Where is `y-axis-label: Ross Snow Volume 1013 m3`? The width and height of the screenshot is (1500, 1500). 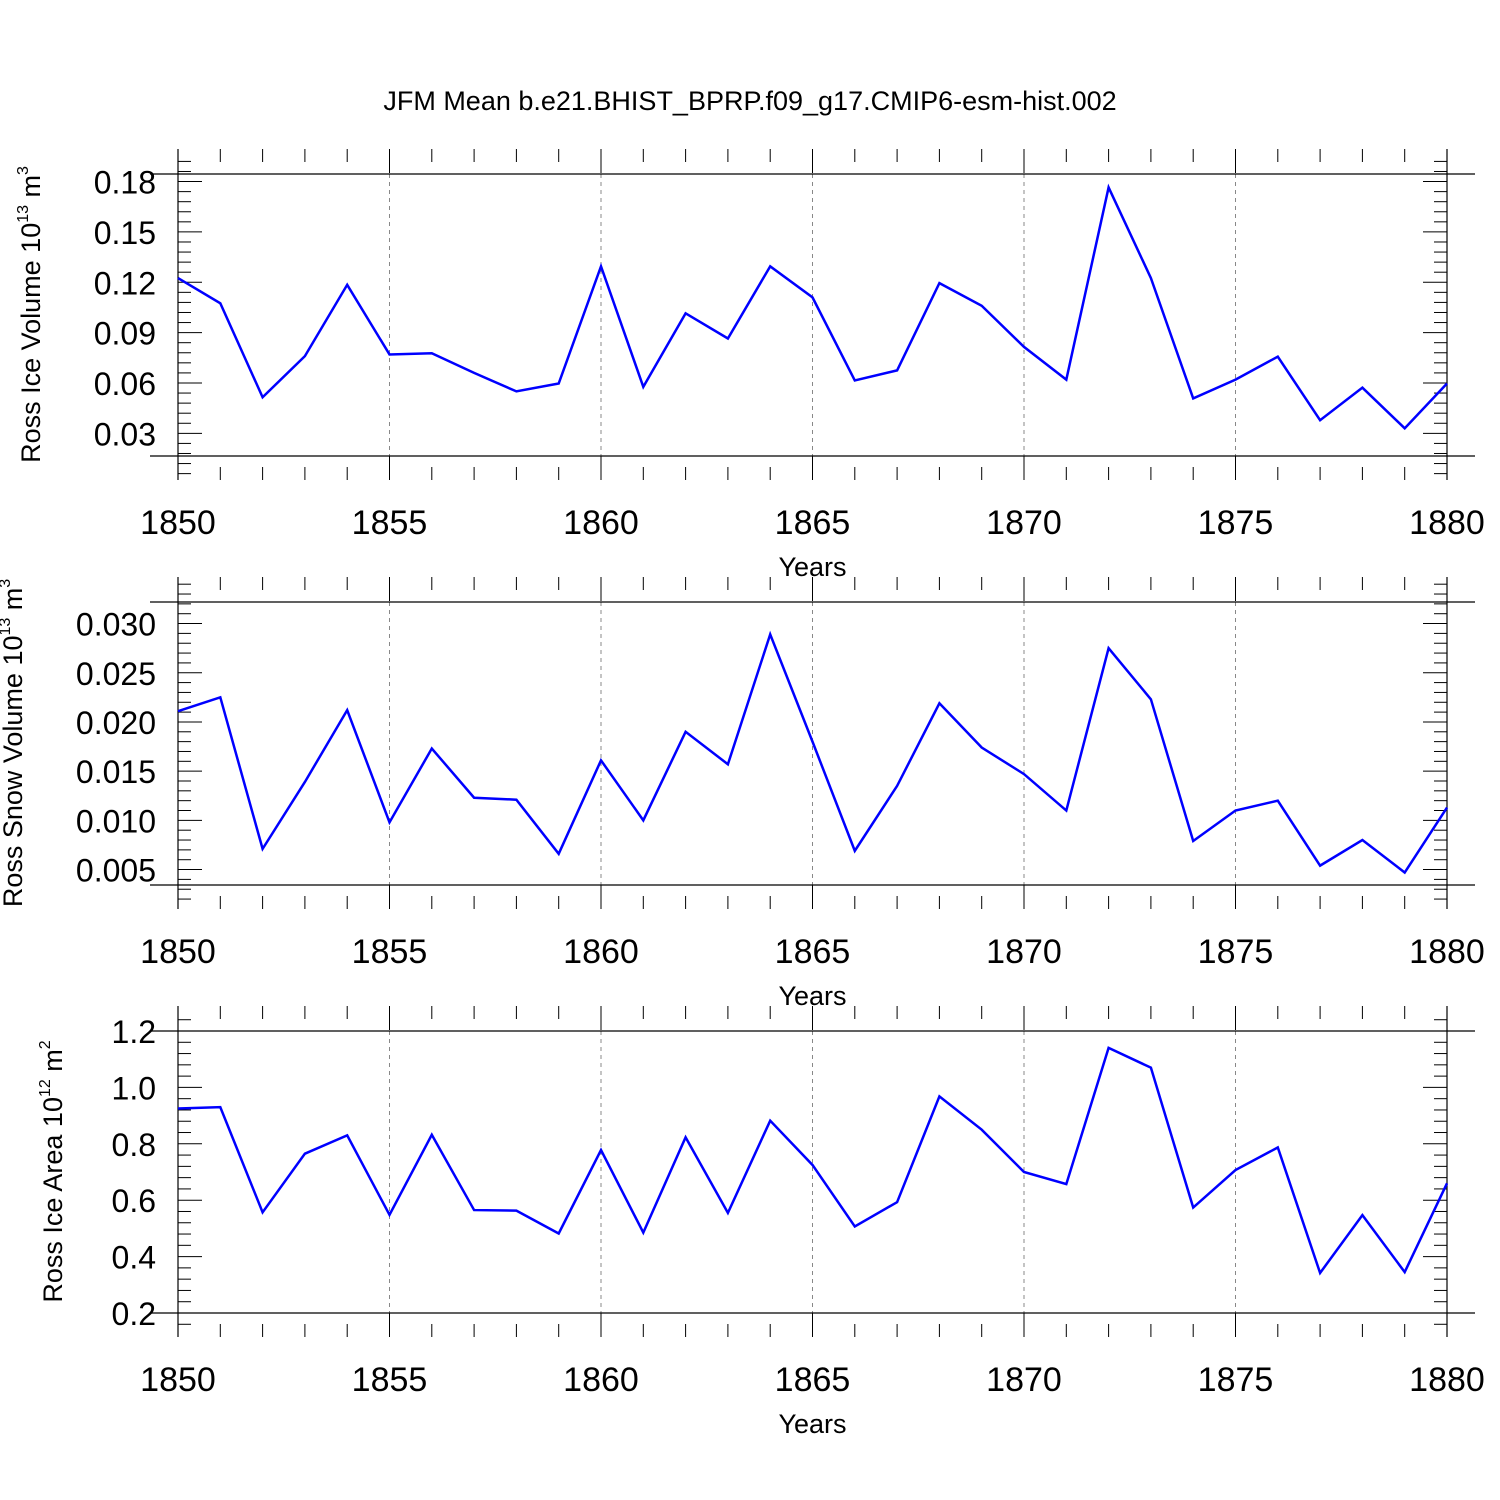
y-axis-label: Ross Snow Volume 1013 m3 is located at coordinates (14, 743).